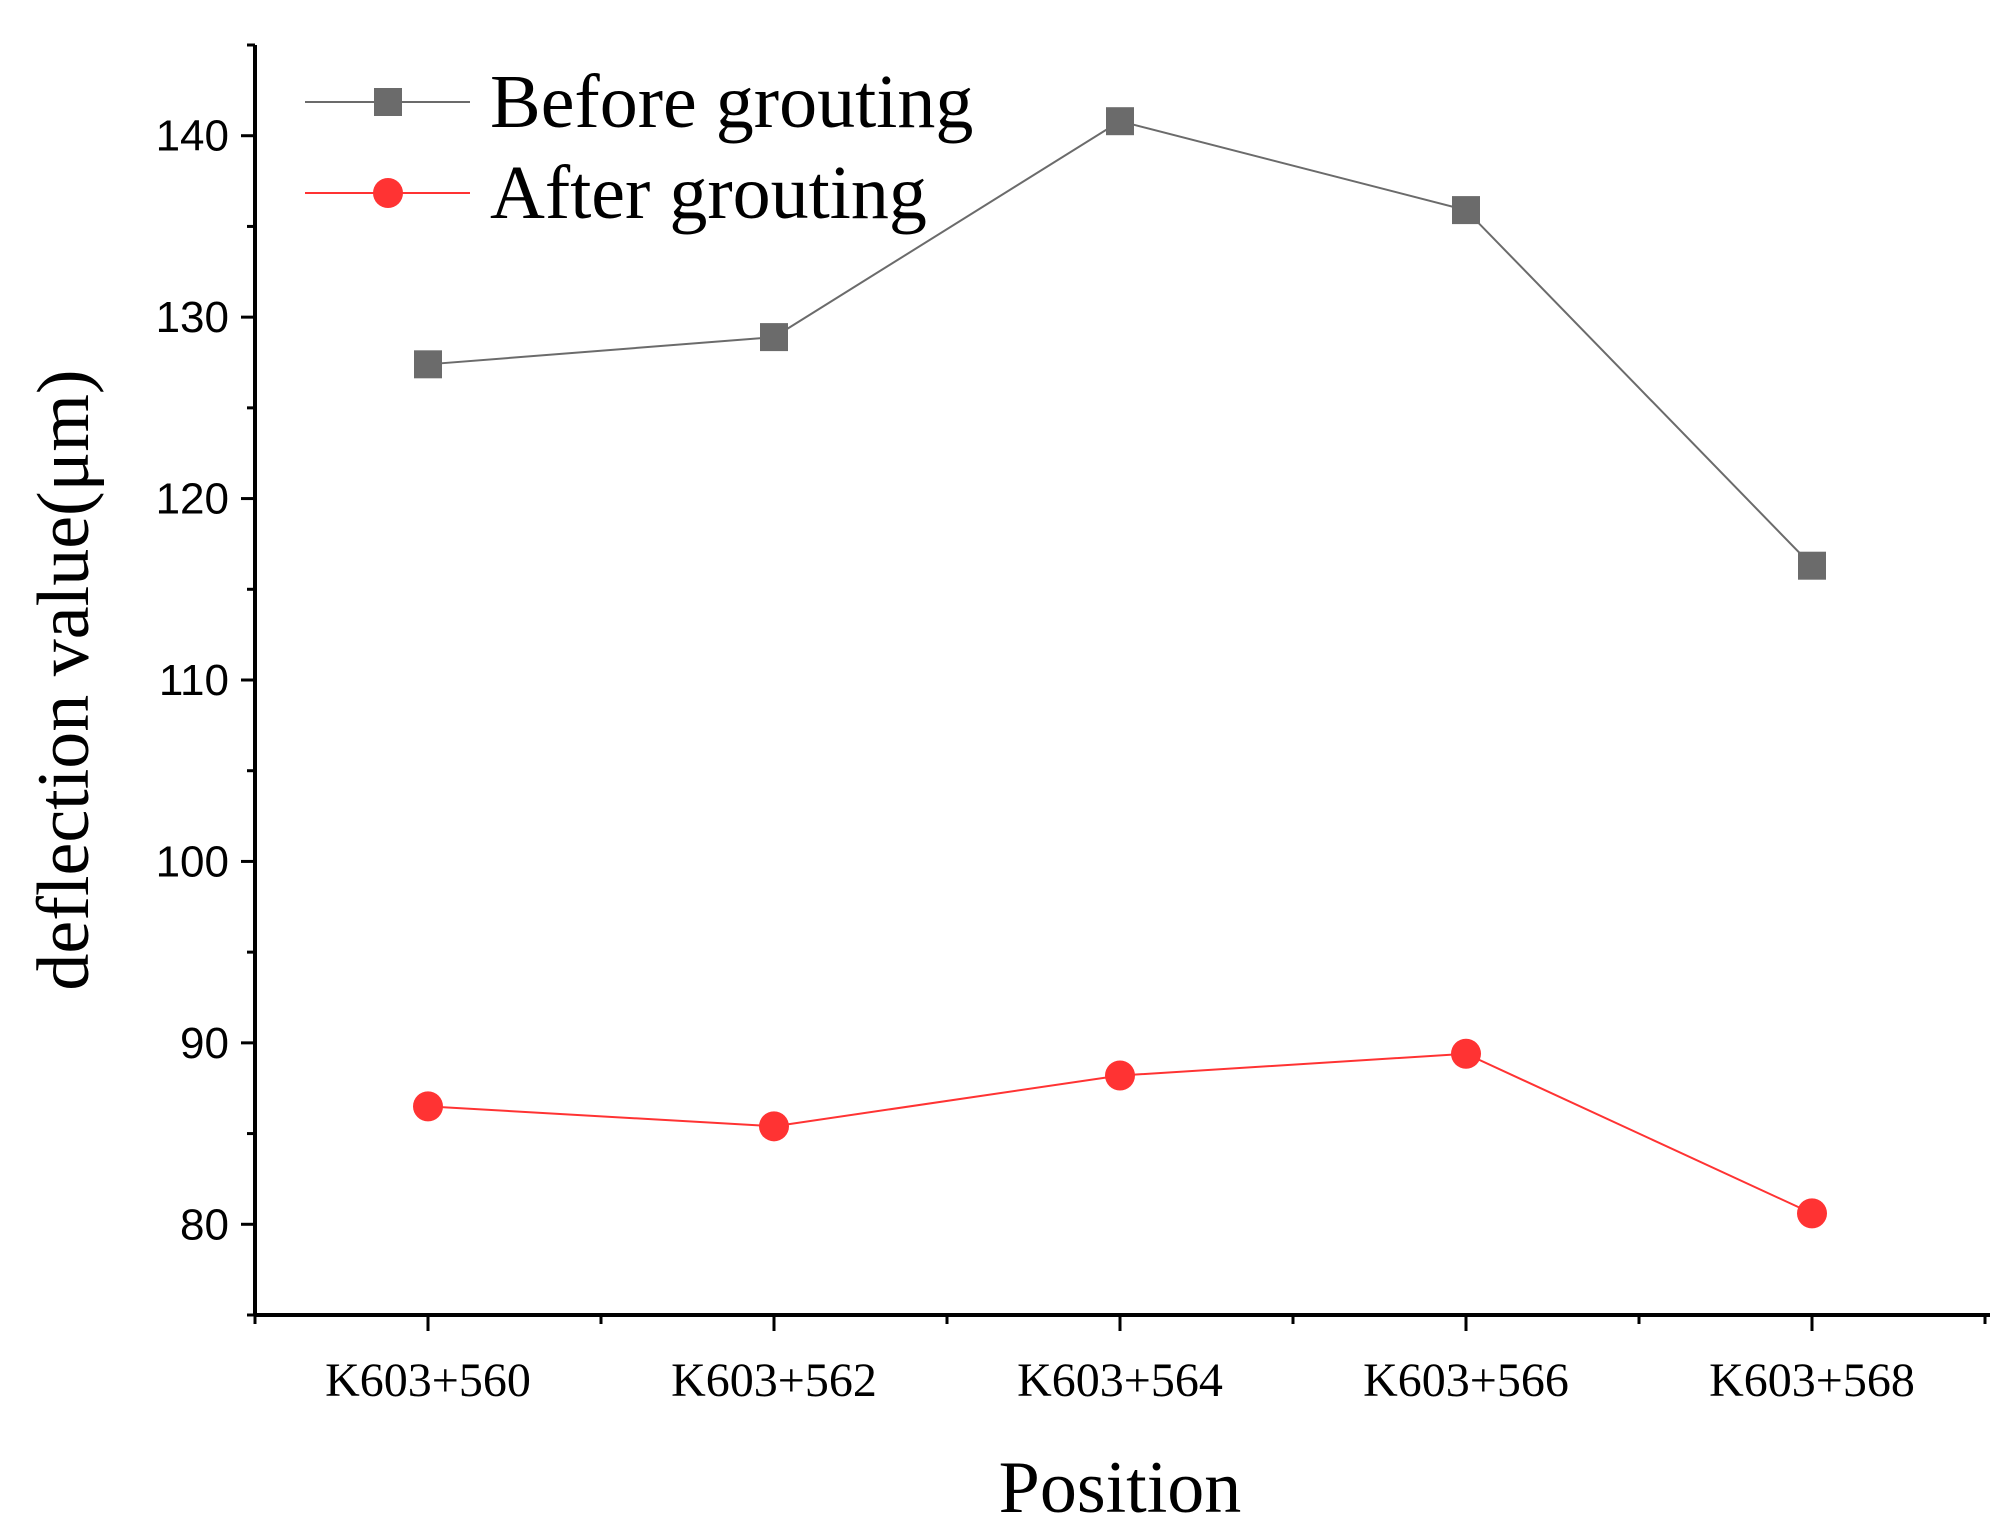 Image resolution: width=2012 pixels, height=1537 pixels. I want to click on y-tick-label: 100, so click(192, 861).